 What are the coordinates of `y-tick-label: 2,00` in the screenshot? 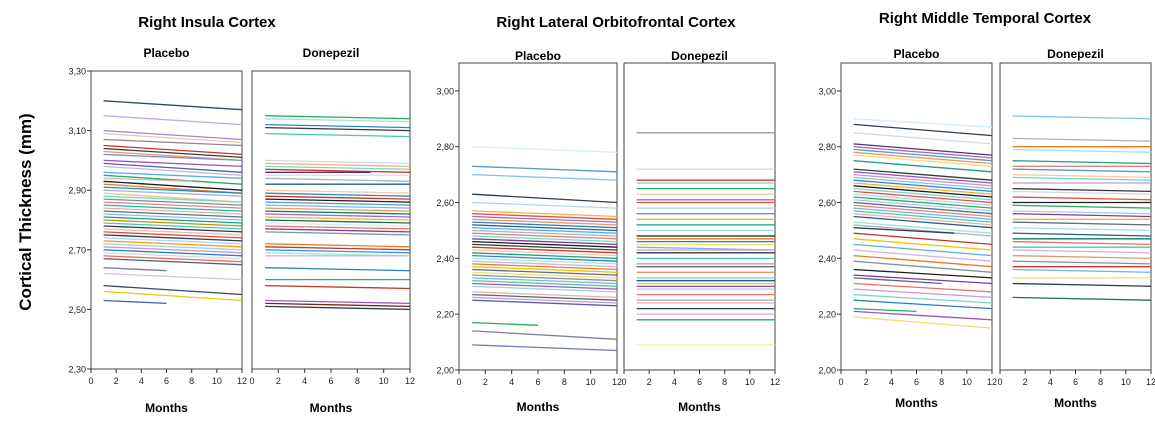 It's located at (827, 371).